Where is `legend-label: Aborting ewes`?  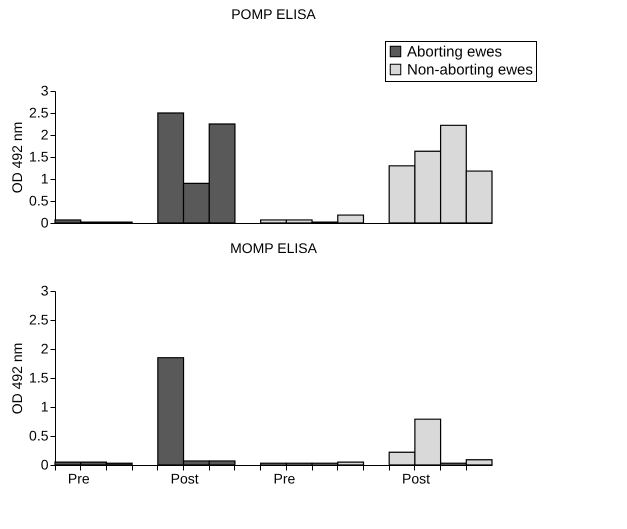 legend-label: Aborting ewes is located at coordinates (454, 52).